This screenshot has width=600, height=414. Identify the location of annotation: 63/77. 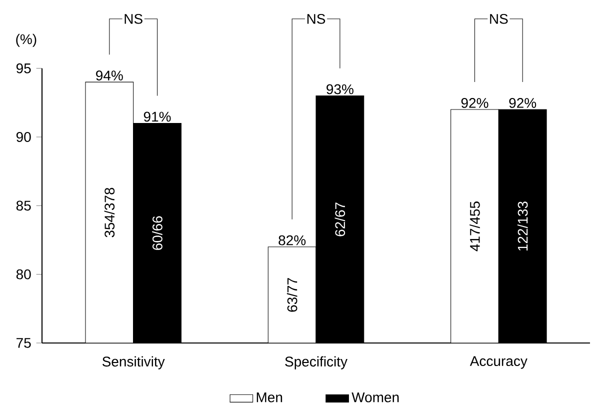
(292, 295).